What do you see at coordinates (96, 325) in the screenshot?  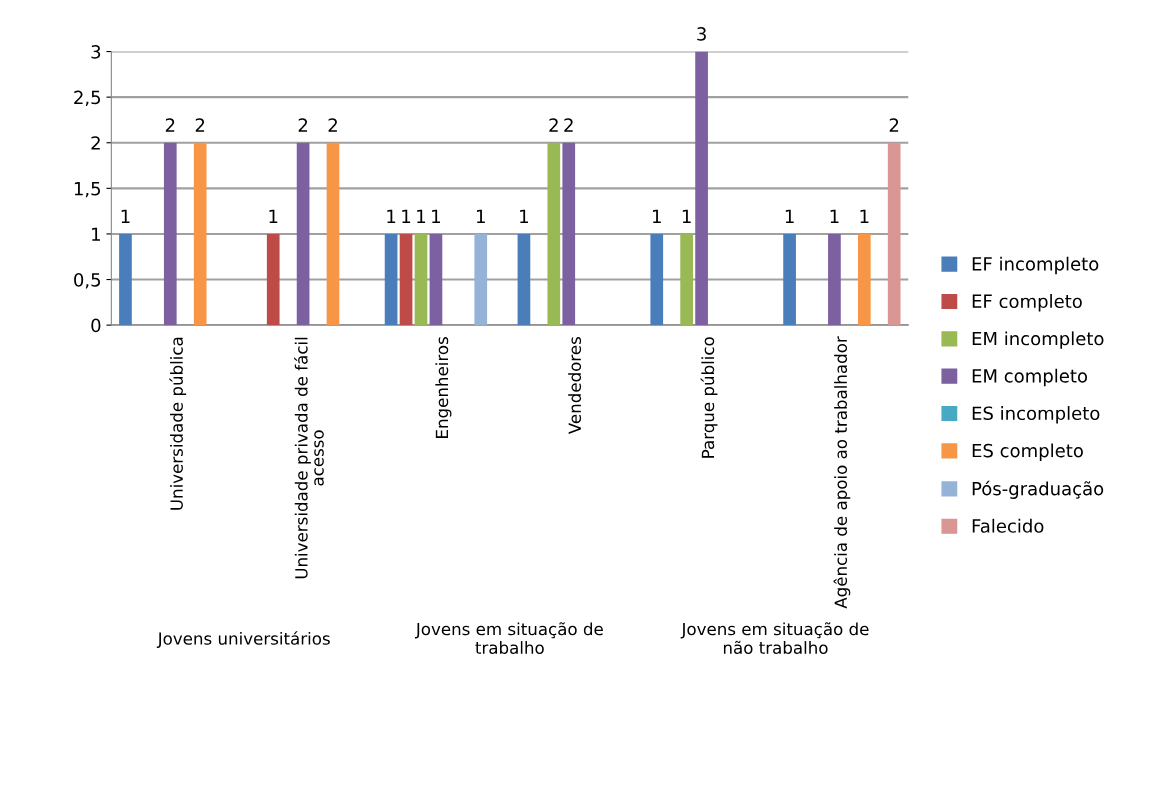 I see `y-tick-label: 0` at bounding box center [96, 325].